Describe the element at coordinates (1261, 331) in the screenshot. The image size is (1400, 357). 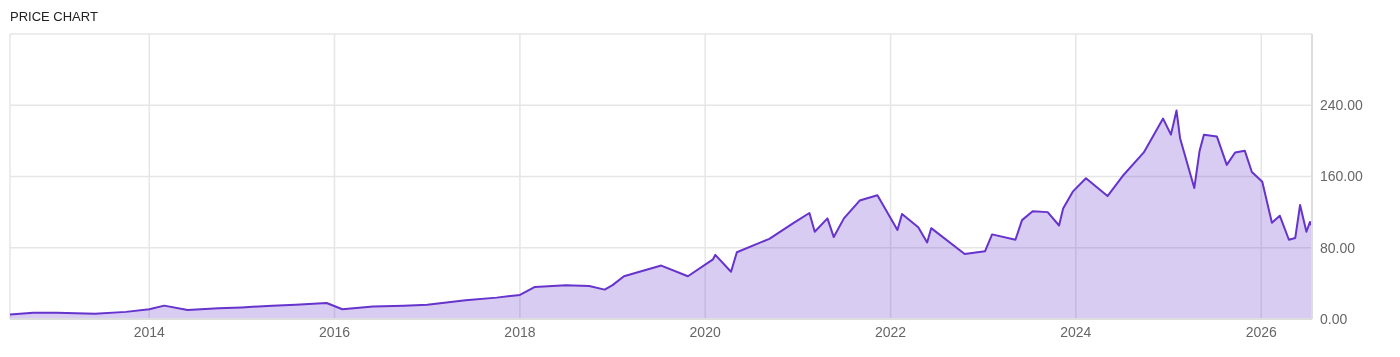
I see `x-tick-label: 2026` at that location.